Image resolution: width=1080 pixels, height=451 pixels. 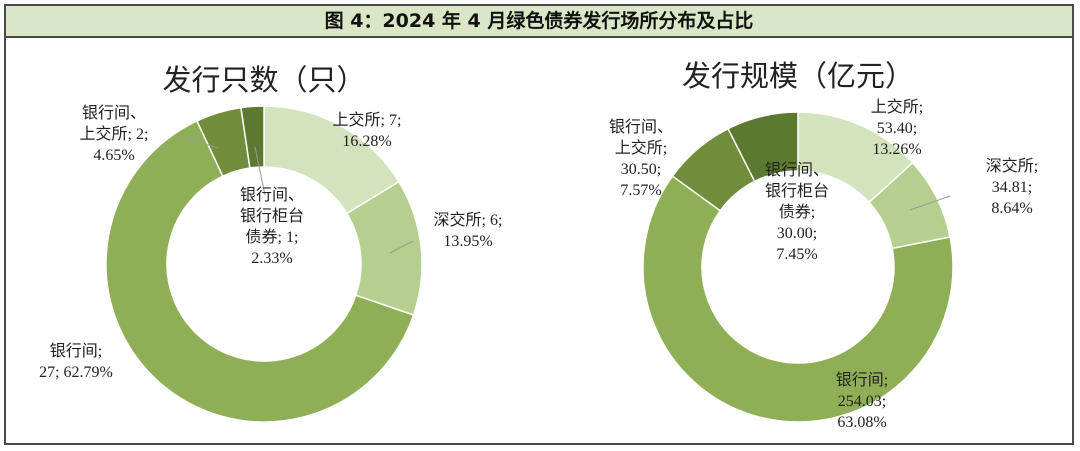 What do you see at coordinates (263, 80) in the screenshot?
I see `chart-1-title: 发行只数（只）` at bounding box center [263, 80].